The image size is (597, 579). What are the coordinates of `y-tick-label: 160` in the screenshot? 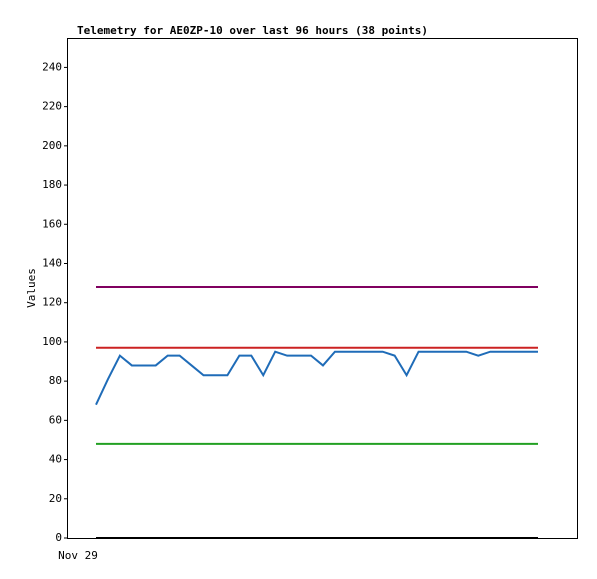 It's located at (52, 223).